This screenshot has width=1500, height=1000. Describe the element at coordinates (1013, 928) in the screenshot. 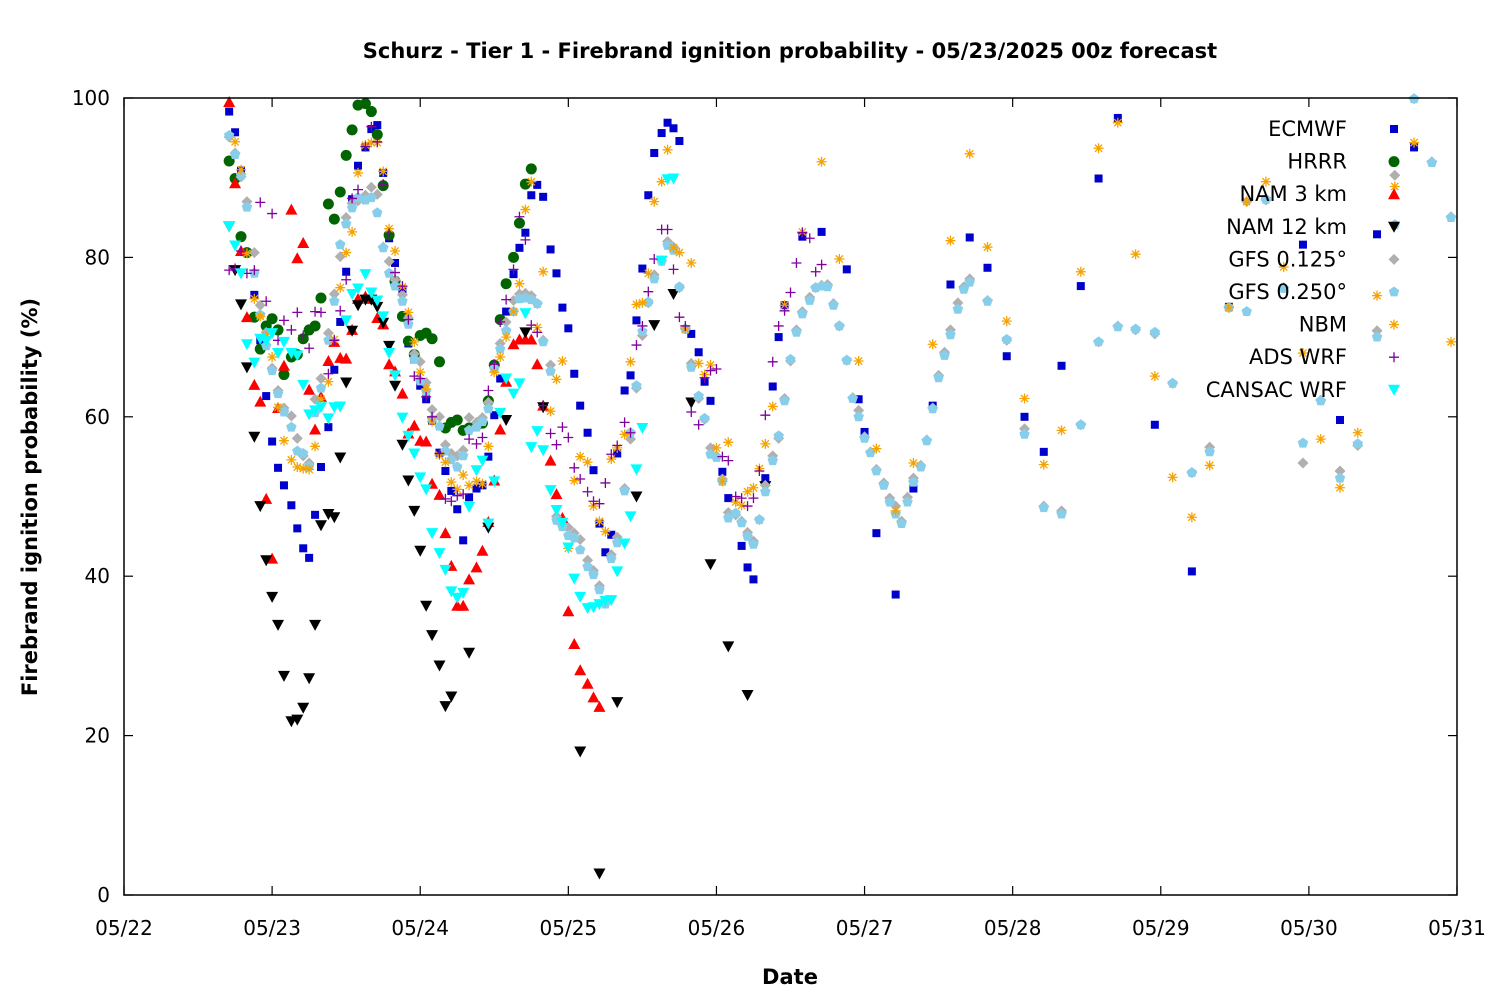

I see `x-tick-label: 05/28` at that location.